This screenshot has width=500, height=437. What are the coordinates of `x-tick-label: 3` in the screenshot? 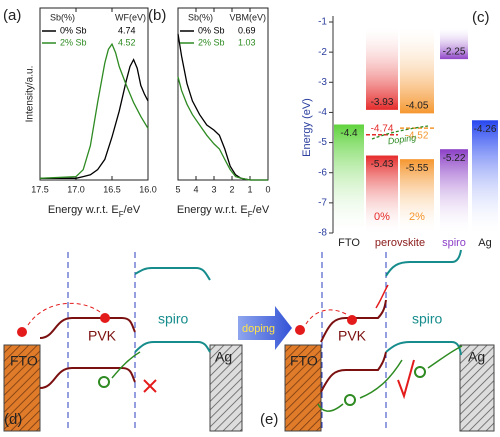 It's located at (213, 189).